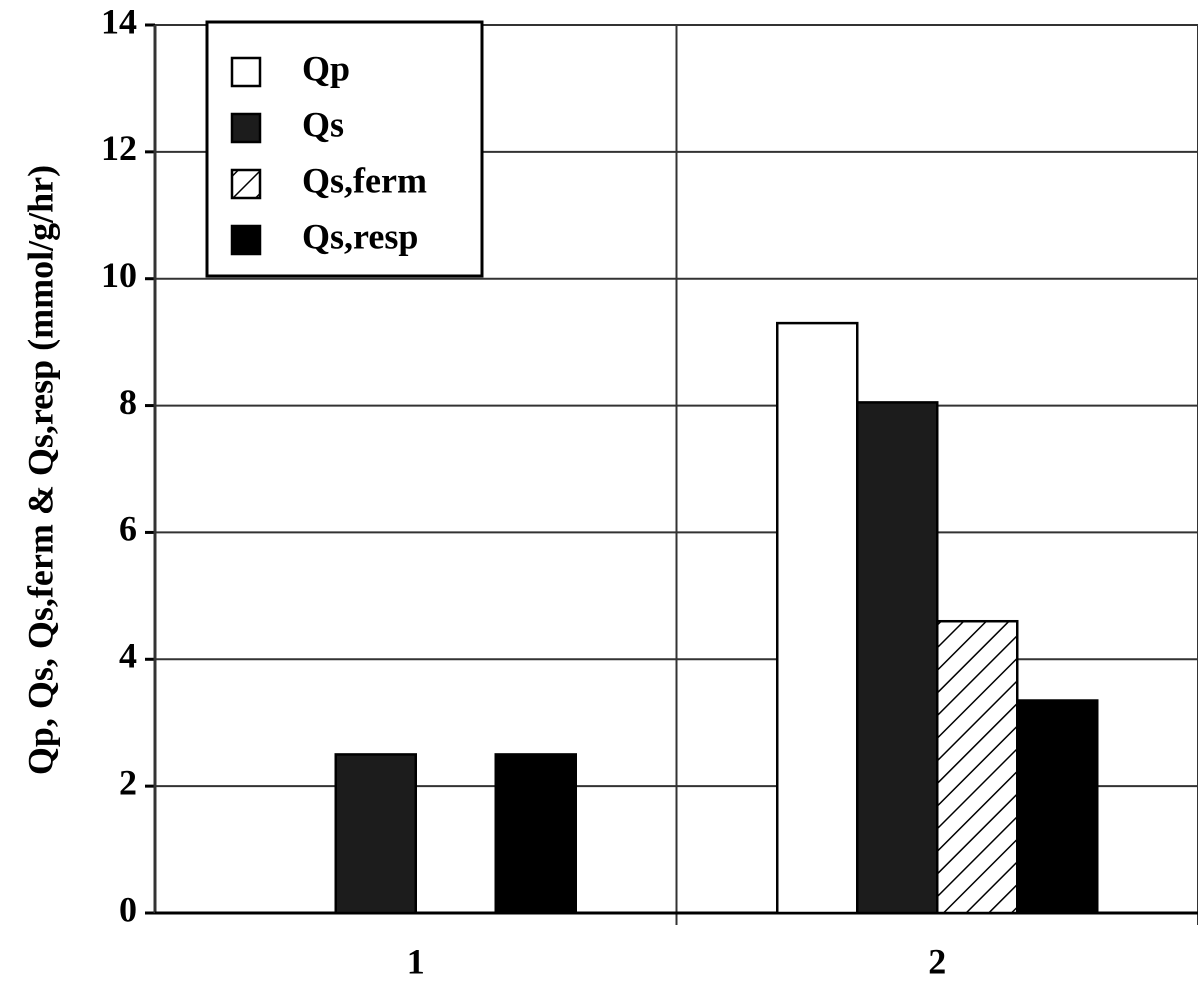 This screenshot has width=1198, height=993. Describe the element at coordinates (128, 529) in the screenshot. I see `y-tick-label: 6` at that location.